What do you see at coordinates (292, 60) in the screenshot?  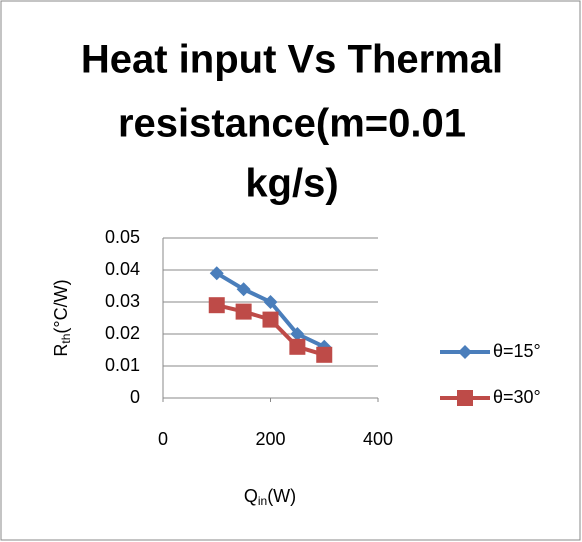 I see `chart-title: Heat input Vs Thermal` at bounding box center [292, 60].